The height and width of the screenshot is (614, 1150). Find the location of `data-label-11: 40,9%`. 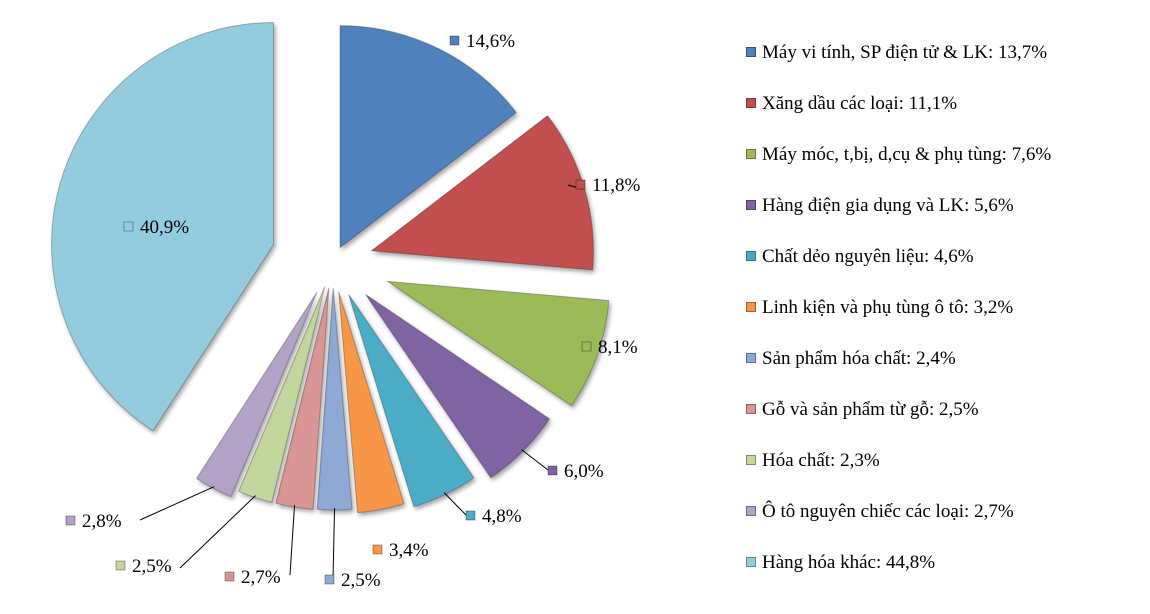

data-label-11: 40,9% is located at coordinates (164, 227).